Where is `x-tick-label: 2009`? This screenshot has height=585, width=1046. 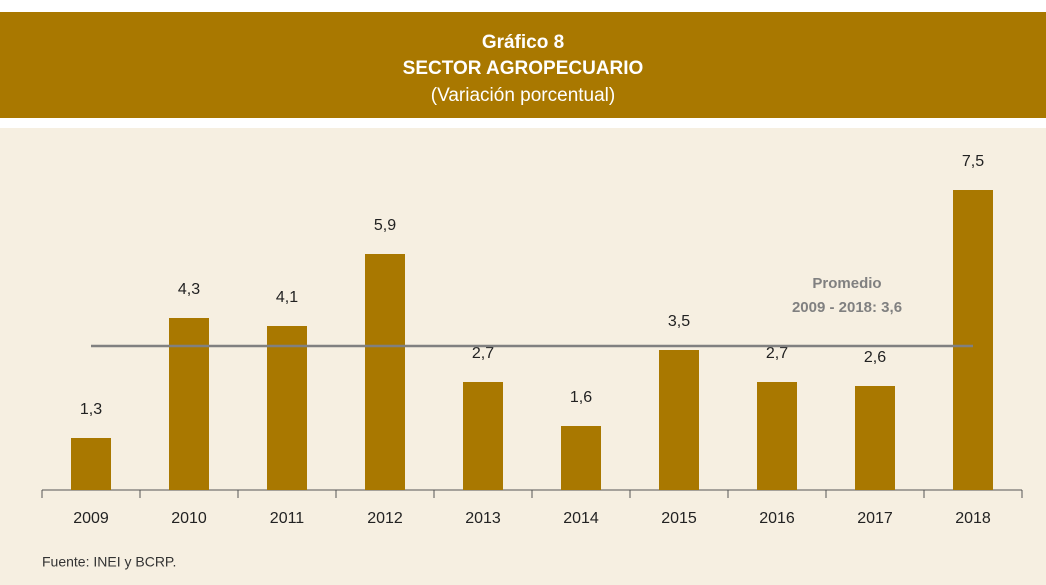
x-tick-label: 2009 is located at coordinates (91, 518).